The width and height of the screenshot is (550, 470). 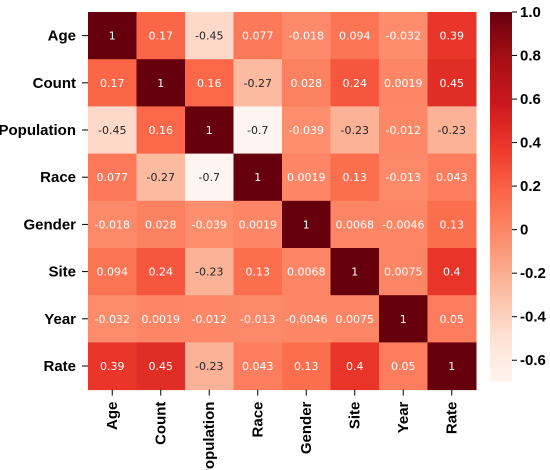 I want to click on column-label-count: Count, so click(x=161, y=423).